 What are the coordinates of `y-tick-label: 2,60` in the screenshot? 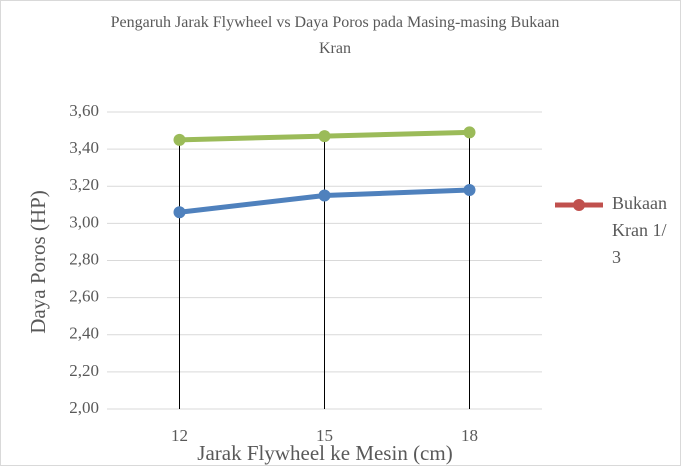 It's located at (84, 296).